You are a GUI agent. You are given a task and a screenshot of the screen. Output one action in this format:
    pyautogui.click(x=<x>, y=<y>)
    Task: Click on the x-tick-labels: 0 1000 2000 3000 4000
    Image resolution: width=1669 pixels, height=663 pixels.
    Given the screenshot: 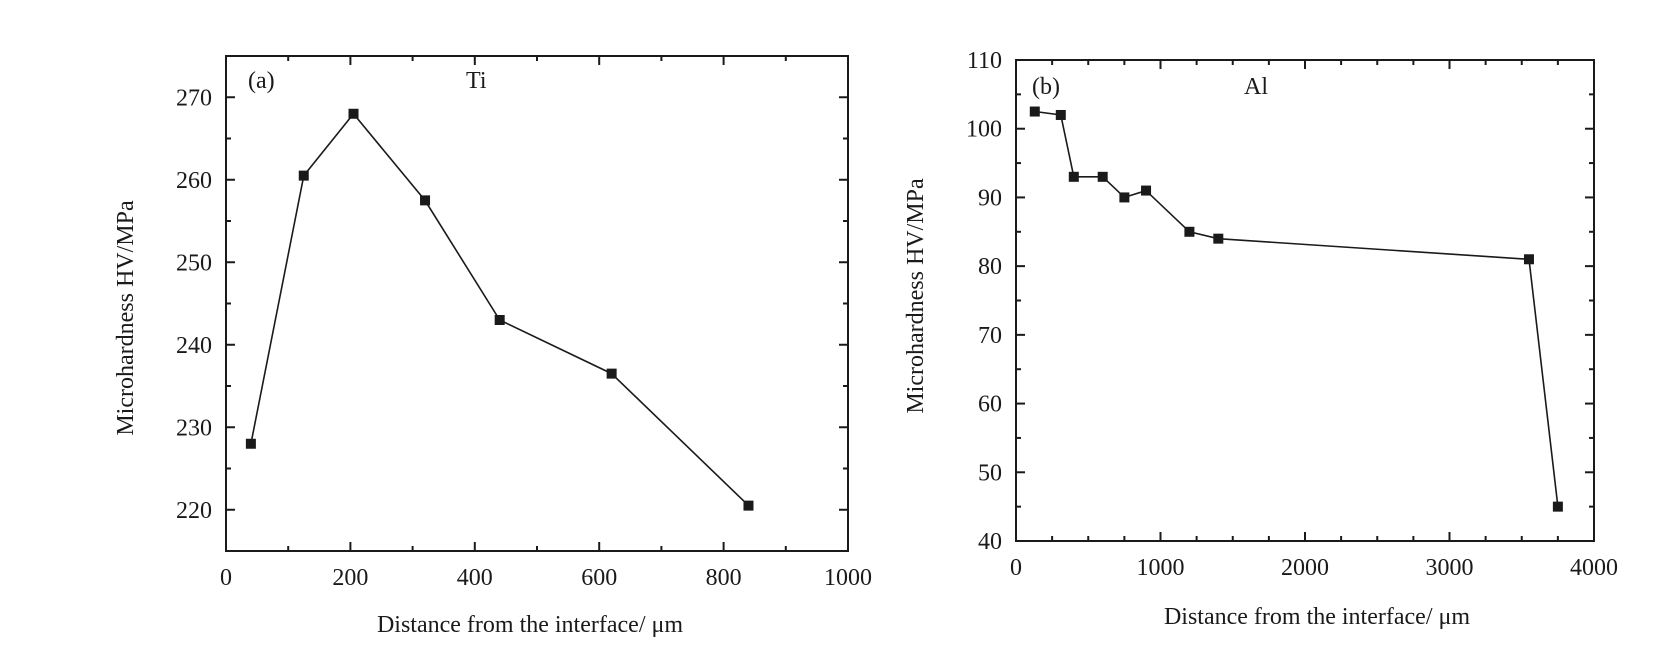 What is the action you would take?
    pyautogui.click(x=1314, y=568)
    